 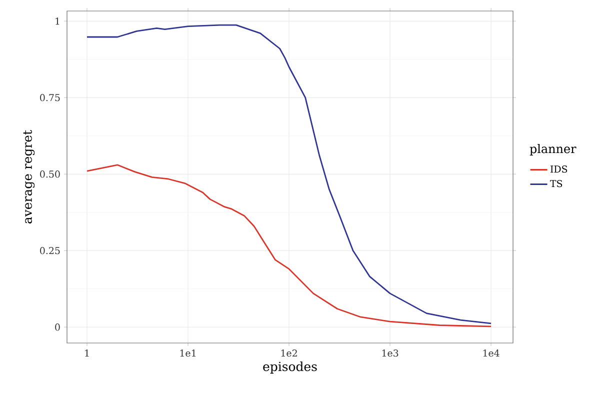 What do you see at coordinates (290, 368) in the screenshot?
I see `x-axis-title: episodes` at bounding box center [290, 368].